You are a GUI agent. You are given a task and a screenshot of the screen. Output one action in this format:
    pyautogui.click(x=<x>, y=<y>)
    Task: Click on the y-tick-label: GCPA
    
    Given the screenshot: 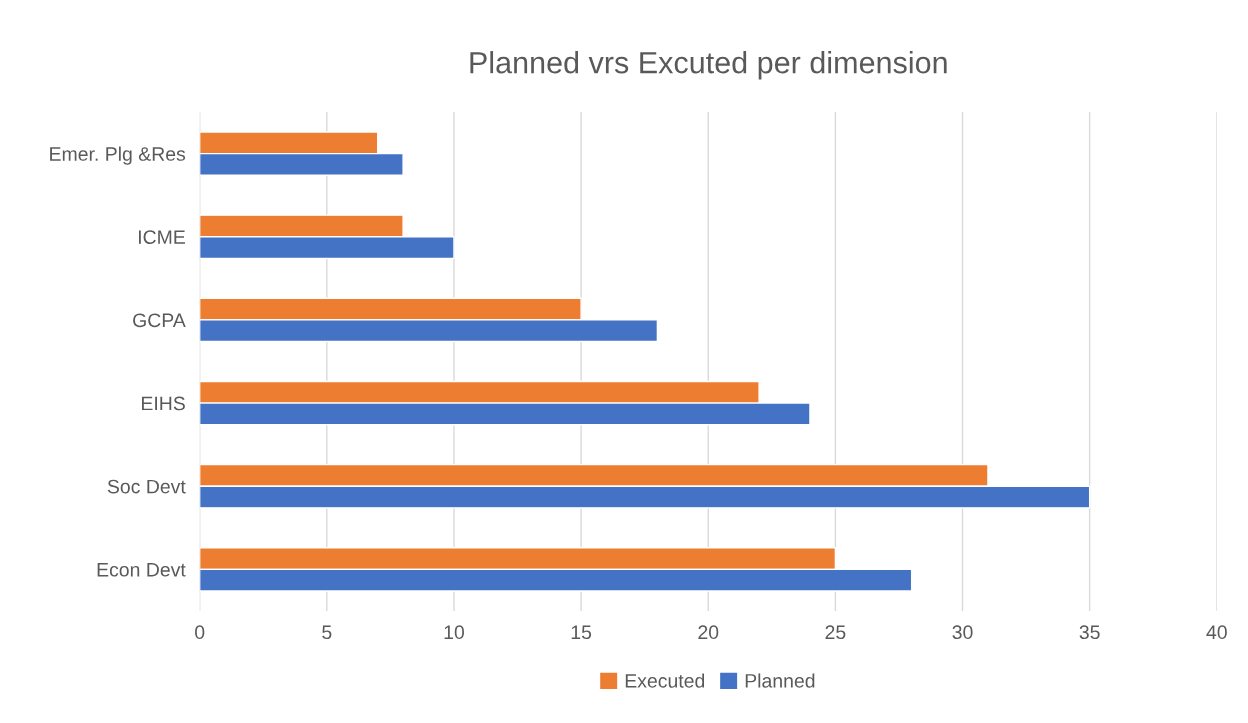 What is the action you would take?
    pyautogui.click(x=159, y=320)
    